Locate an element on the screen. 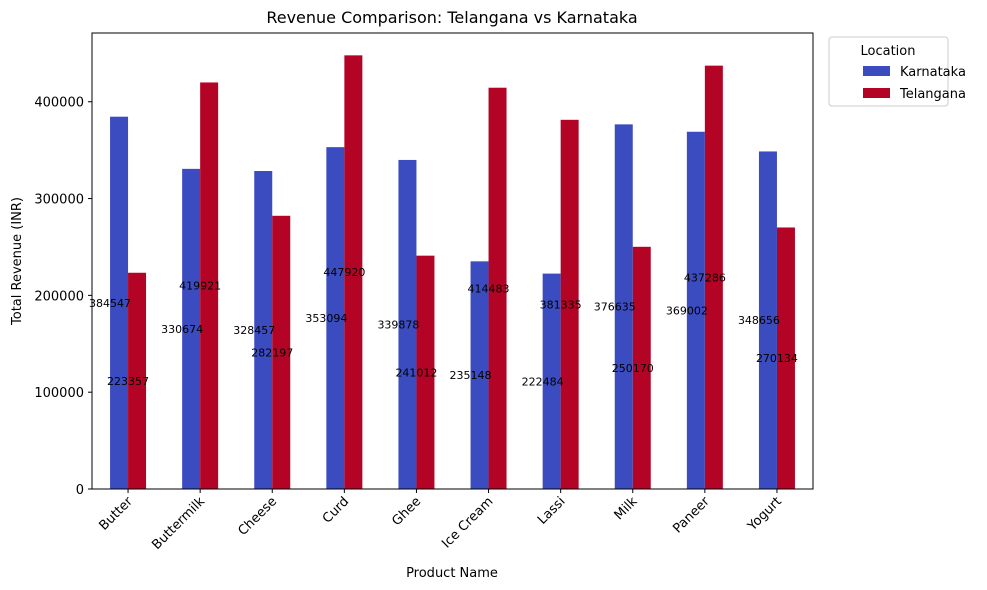 Image resolution: width=987 pixels, height=590 pixels. data-label-telangana-5: 414483 is located at coordinates (489, 288).